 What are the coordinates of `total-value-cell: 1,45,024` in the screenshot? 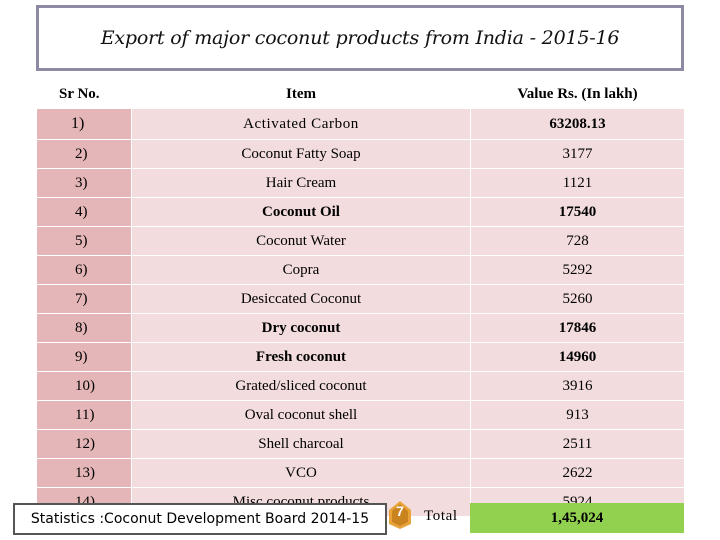 It's located at (577, 518).